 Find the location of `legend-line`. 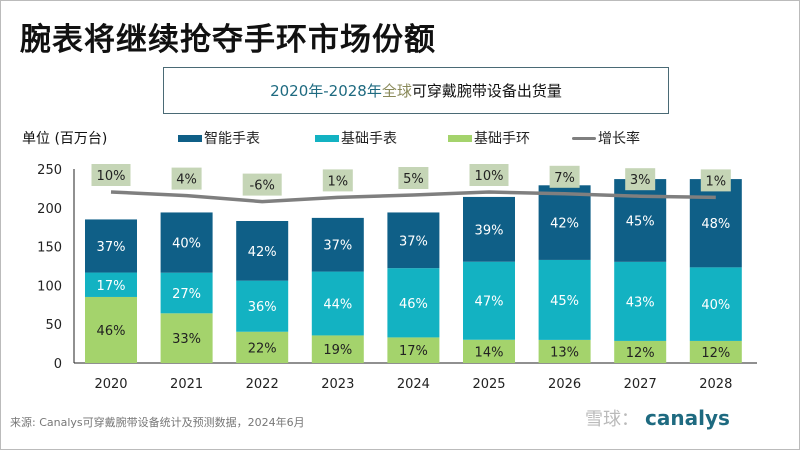

legend-line is located at coordinates (584, 138).